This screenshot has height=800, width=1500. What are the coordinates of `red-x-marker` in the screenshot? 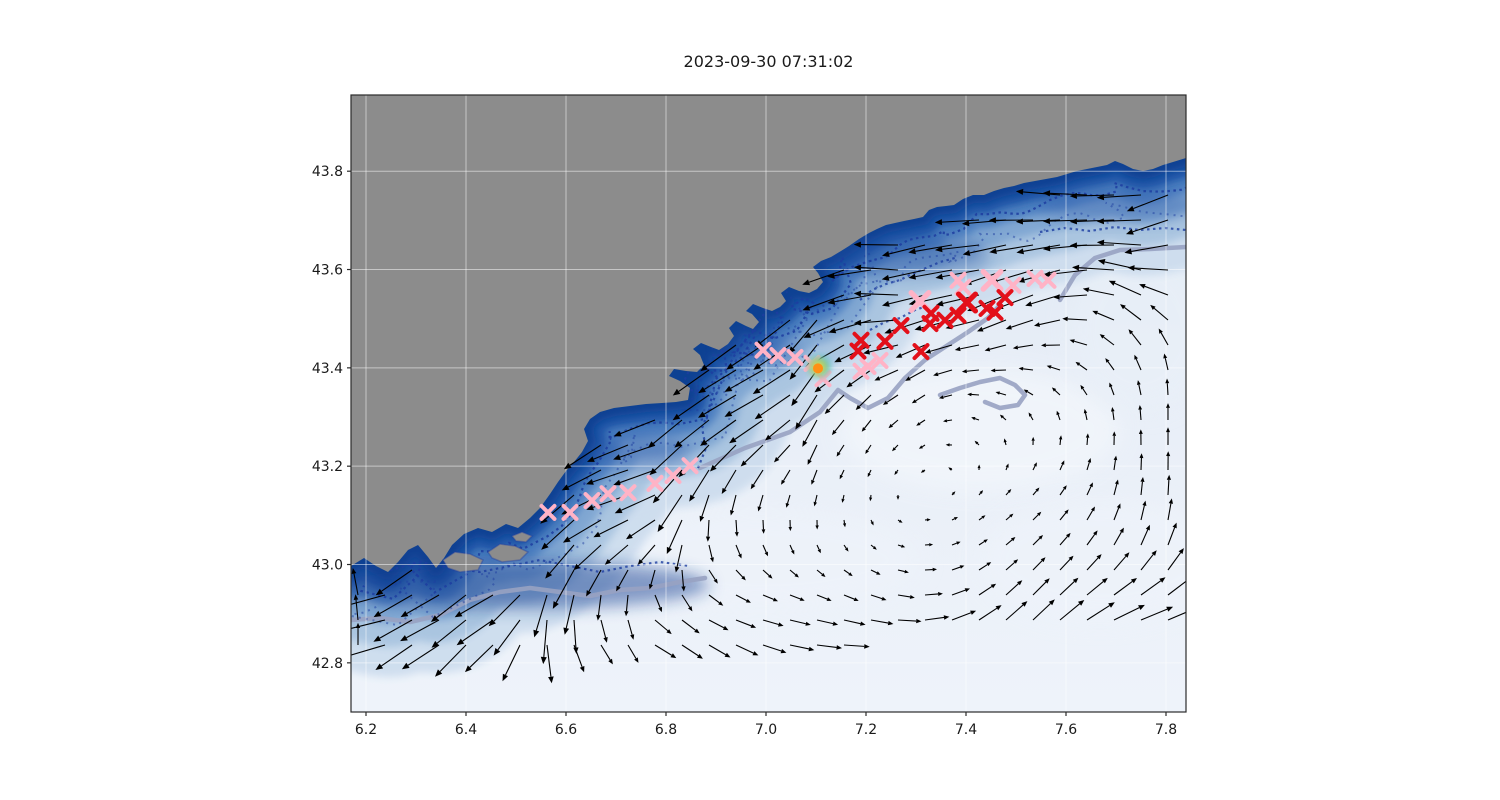 It's located at (995, 312).